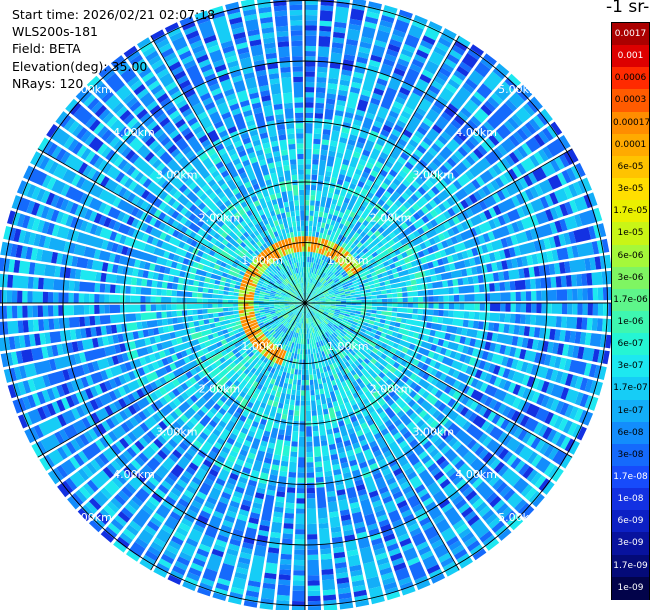  I want to click on colorbar-cell: 0.001, so click(630, 56).